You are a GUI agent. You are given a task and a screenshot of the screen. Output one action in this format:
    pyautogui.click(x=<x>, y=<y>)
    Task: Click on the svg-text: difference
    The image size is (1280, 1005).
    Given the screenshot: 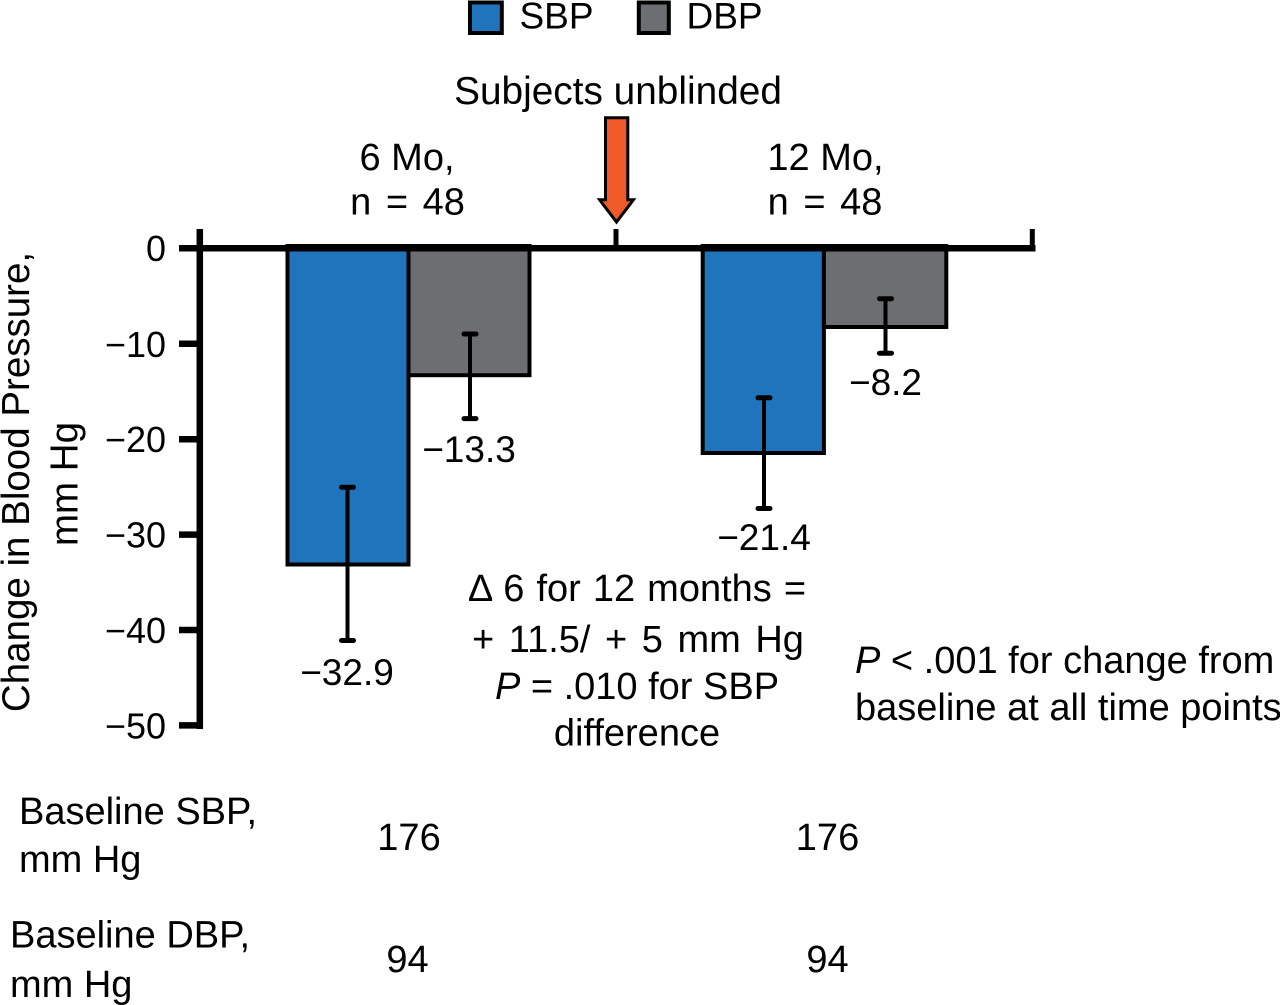 What is the action you would take?
    pyautogui.click(x=637, y=734)
    